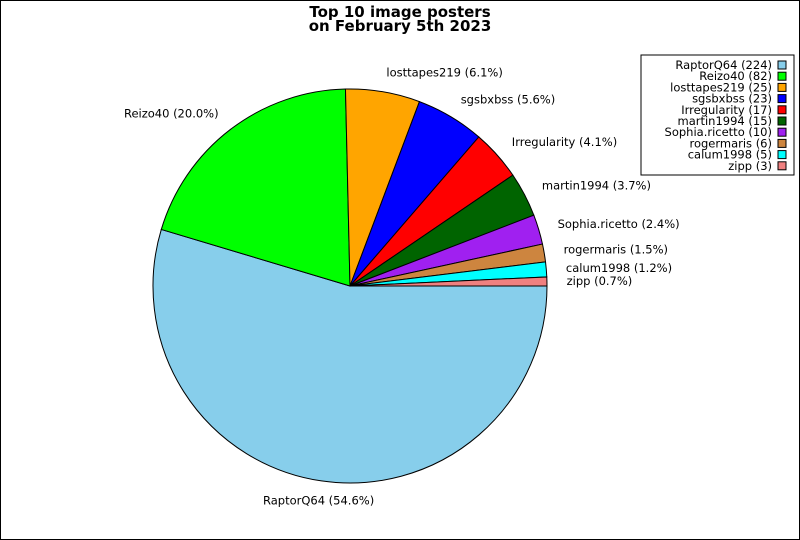 The width and height of the screenshot is (800, 540). I want to click on legend-swatch-losttapes219, so click(782, 87).